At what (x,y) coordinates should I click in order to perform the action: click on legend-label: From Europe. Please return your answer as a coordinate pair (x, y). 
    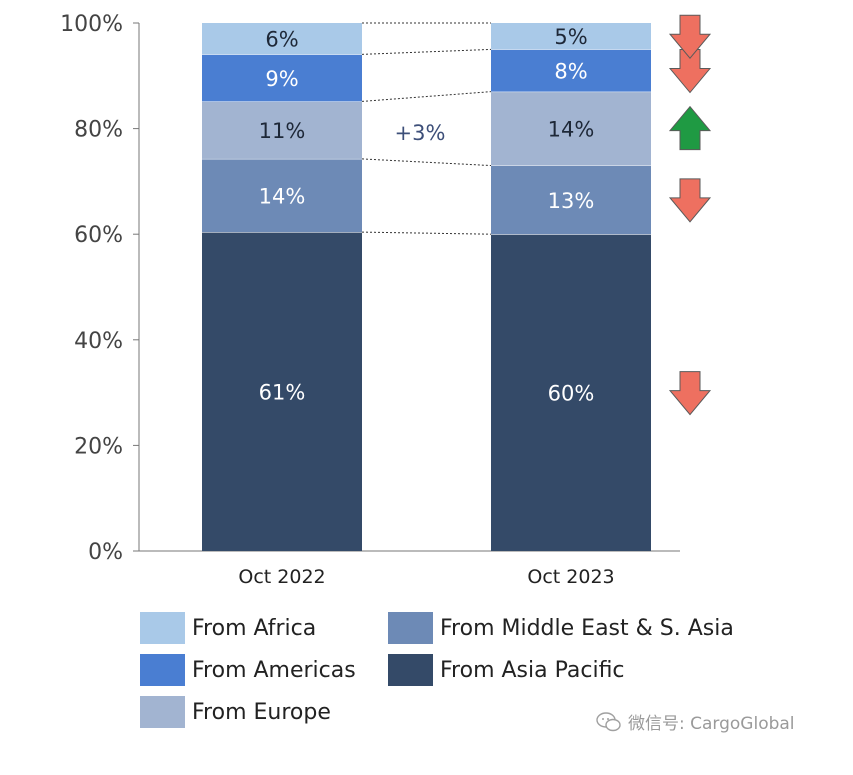
    Looking at the image, I should click on (261, 712).